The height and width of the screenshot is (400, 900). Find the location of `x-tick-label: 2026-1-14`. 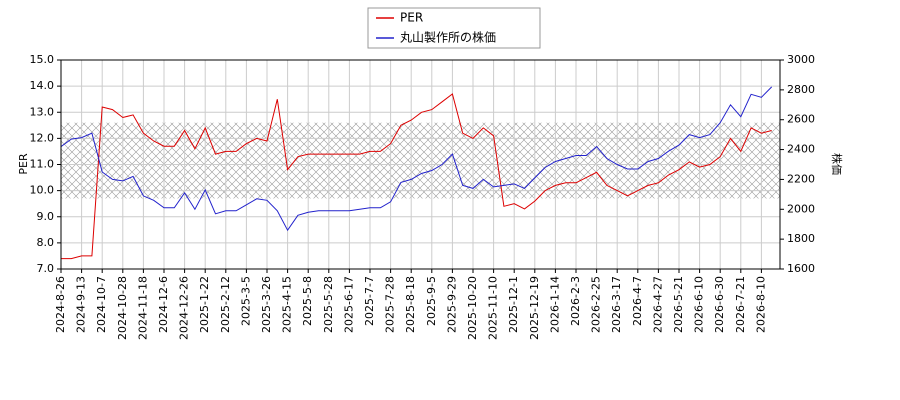

x-tick-label: 2026-1-14 is located at coordinates (554, 304).